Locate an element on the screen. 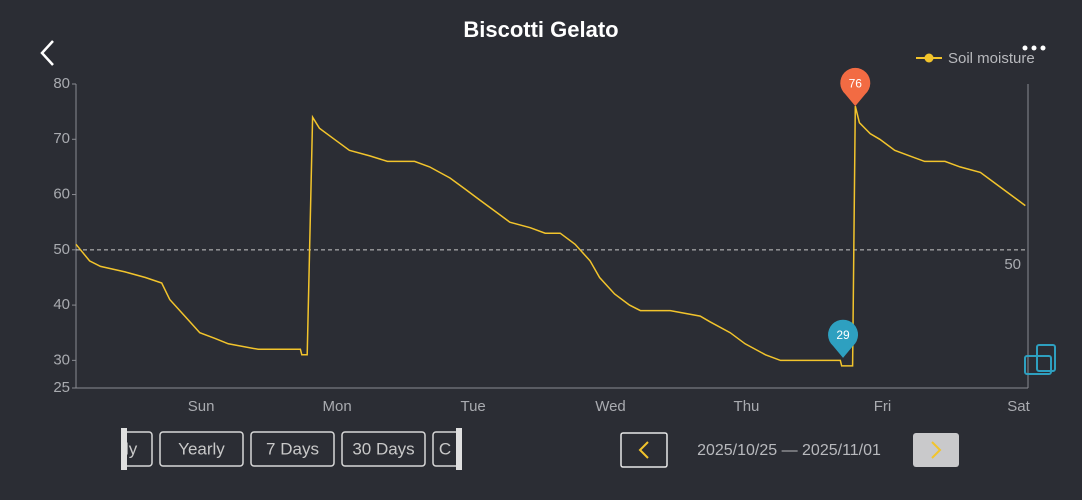  y-tick-label: 30 is located at coordinates (61, 359).